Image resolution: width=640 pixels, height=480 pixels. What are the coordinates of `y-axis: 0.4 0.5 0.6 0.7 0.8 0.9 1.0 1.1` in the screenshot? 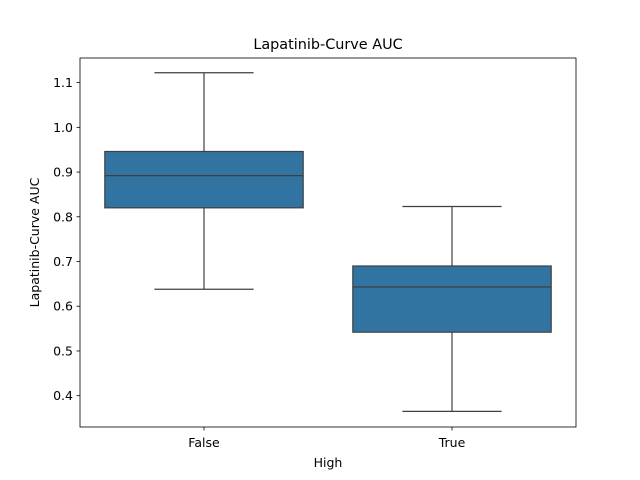 It's located at (66, 239).